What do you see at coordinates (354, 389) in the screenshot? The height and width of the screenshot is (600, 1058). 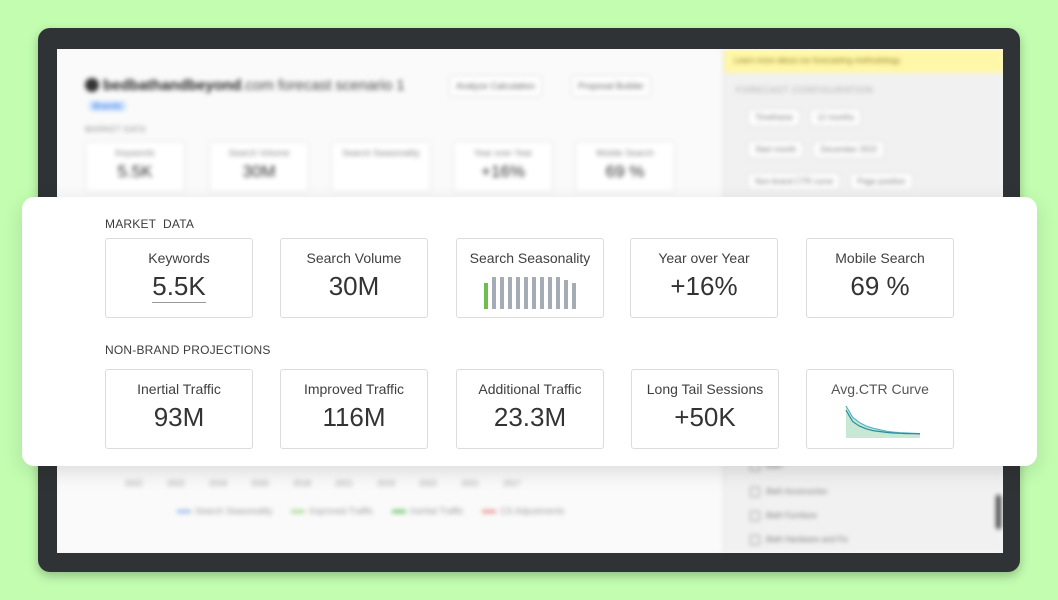 I see `card-label: Improved Traffic` at bounding box center [354, 389].